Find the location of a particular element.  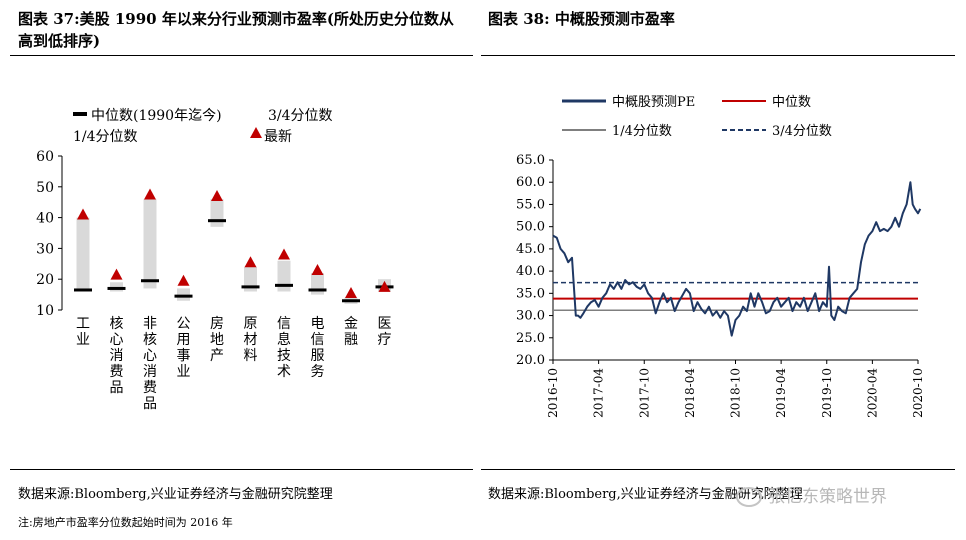

pe-line is located at coordinates (737, 259).